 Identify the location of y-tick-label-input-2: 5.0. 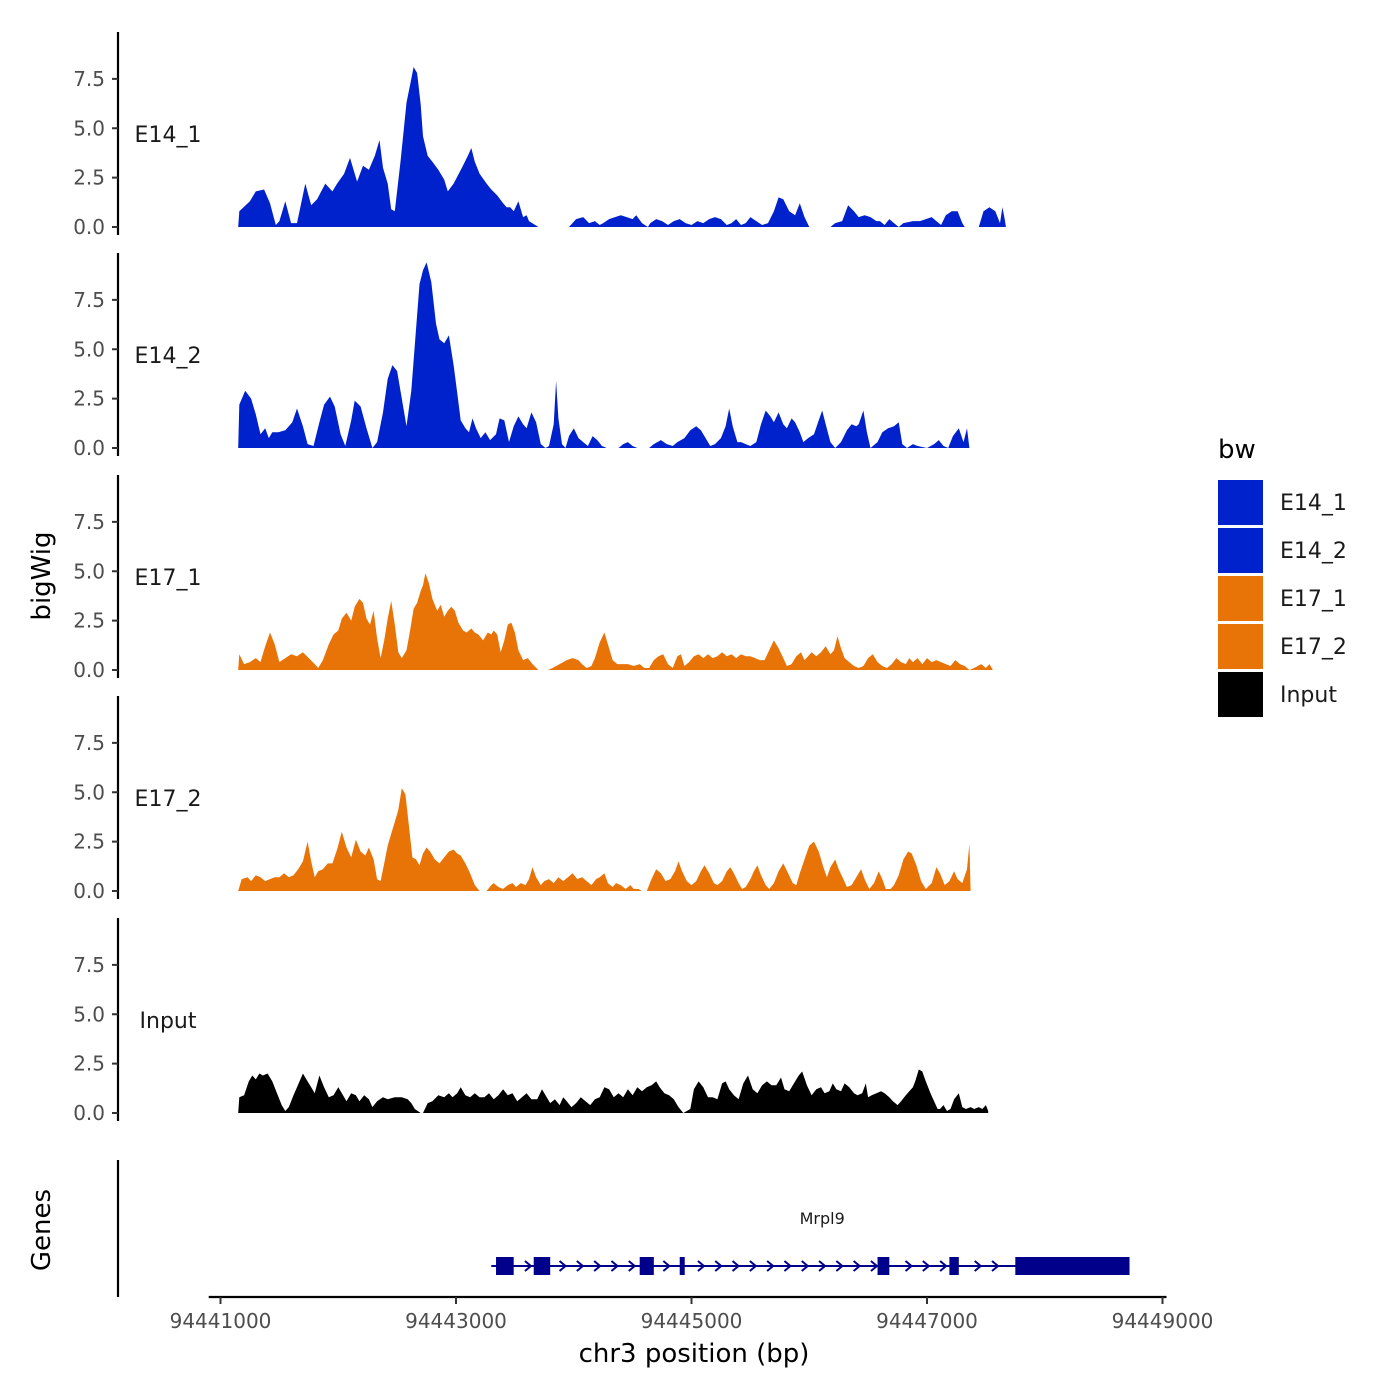
(89, 1014).